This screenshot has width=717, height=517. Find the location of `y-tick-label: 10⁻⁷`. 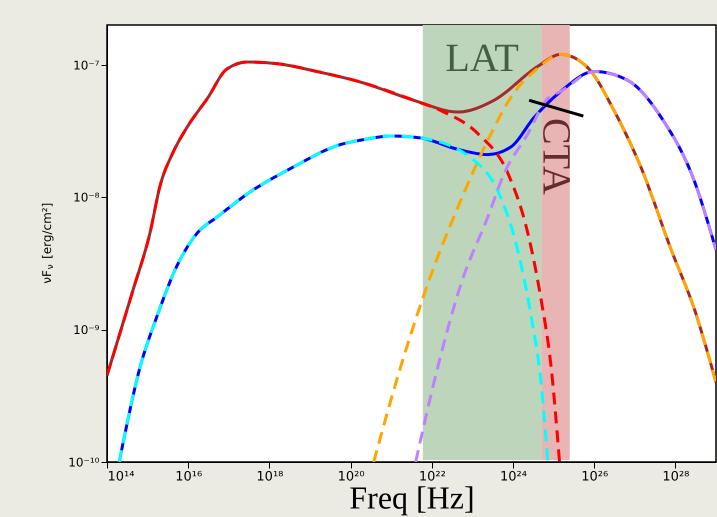

y-tick-label: 10⁻⁷ is located at coordinates (86, 65).